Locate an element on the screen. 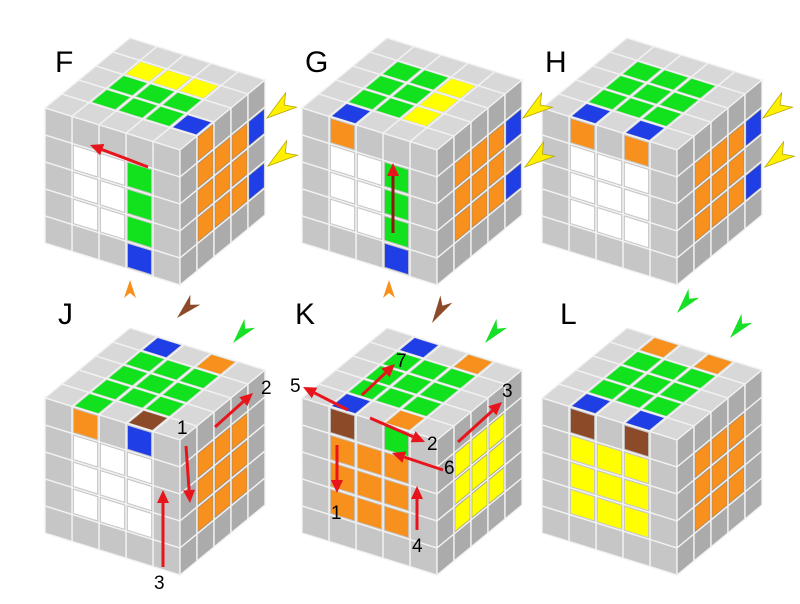 This screenshot has width=800, height=604. step-label-k-7: 7 is located at coordinates (401, 361).